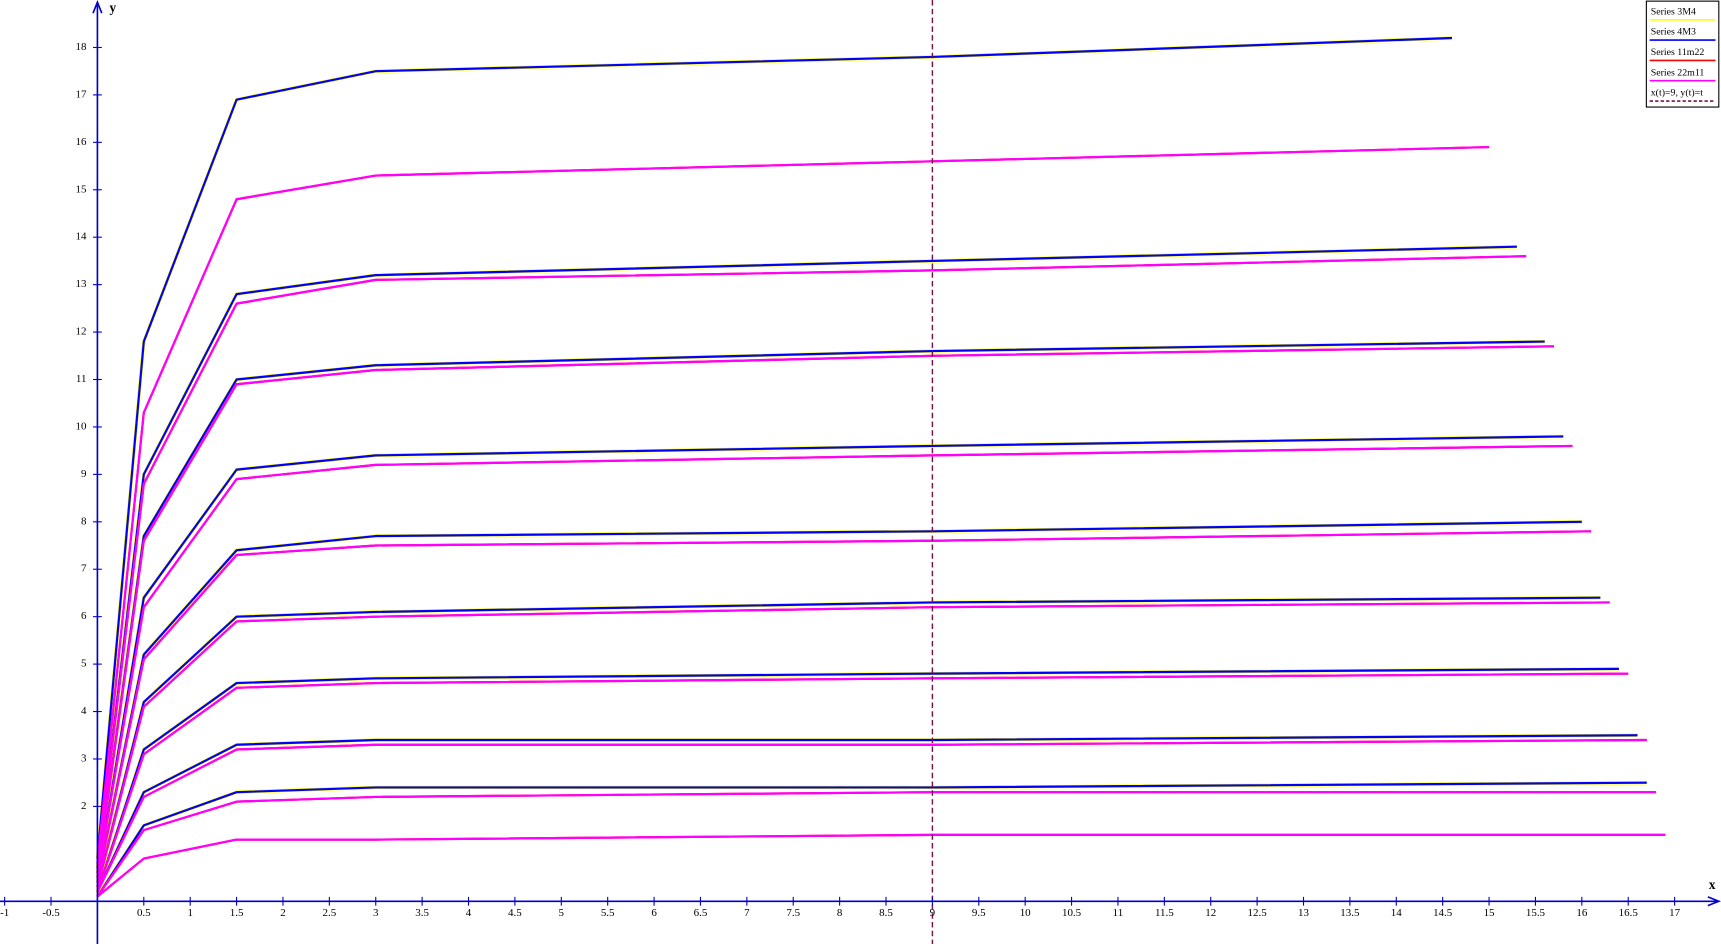 This screenshot has width=1721, height=944. What do you see at coordinates (4, 913) in the screenshot?
I see `x-tick-label: -1` at bounding box center [4, 913].